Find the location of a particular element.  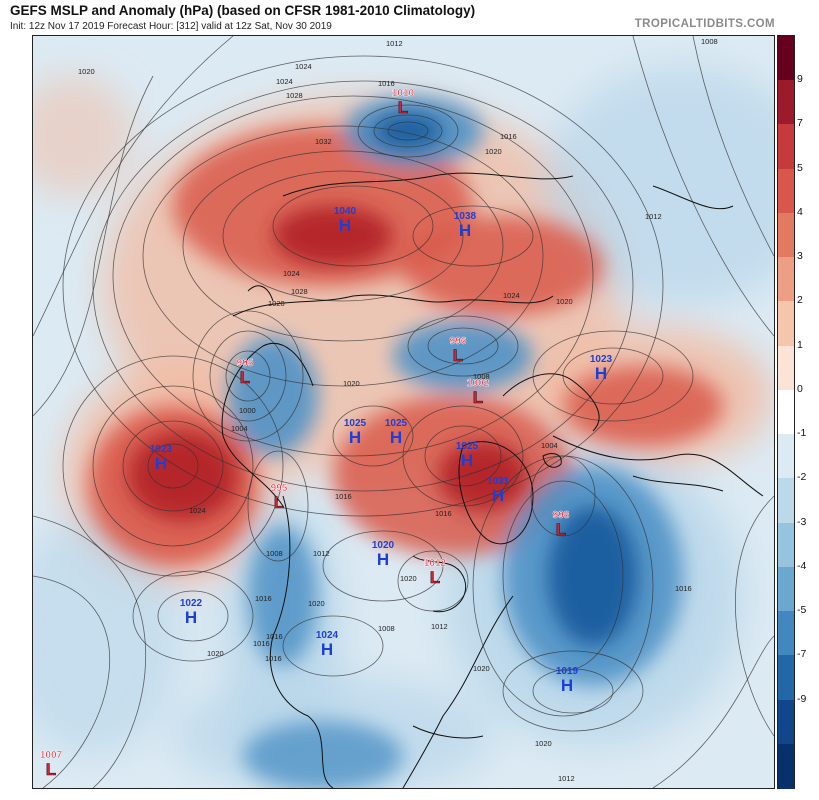

center-pressure-value: 998 is located at coordinates (561, 515).